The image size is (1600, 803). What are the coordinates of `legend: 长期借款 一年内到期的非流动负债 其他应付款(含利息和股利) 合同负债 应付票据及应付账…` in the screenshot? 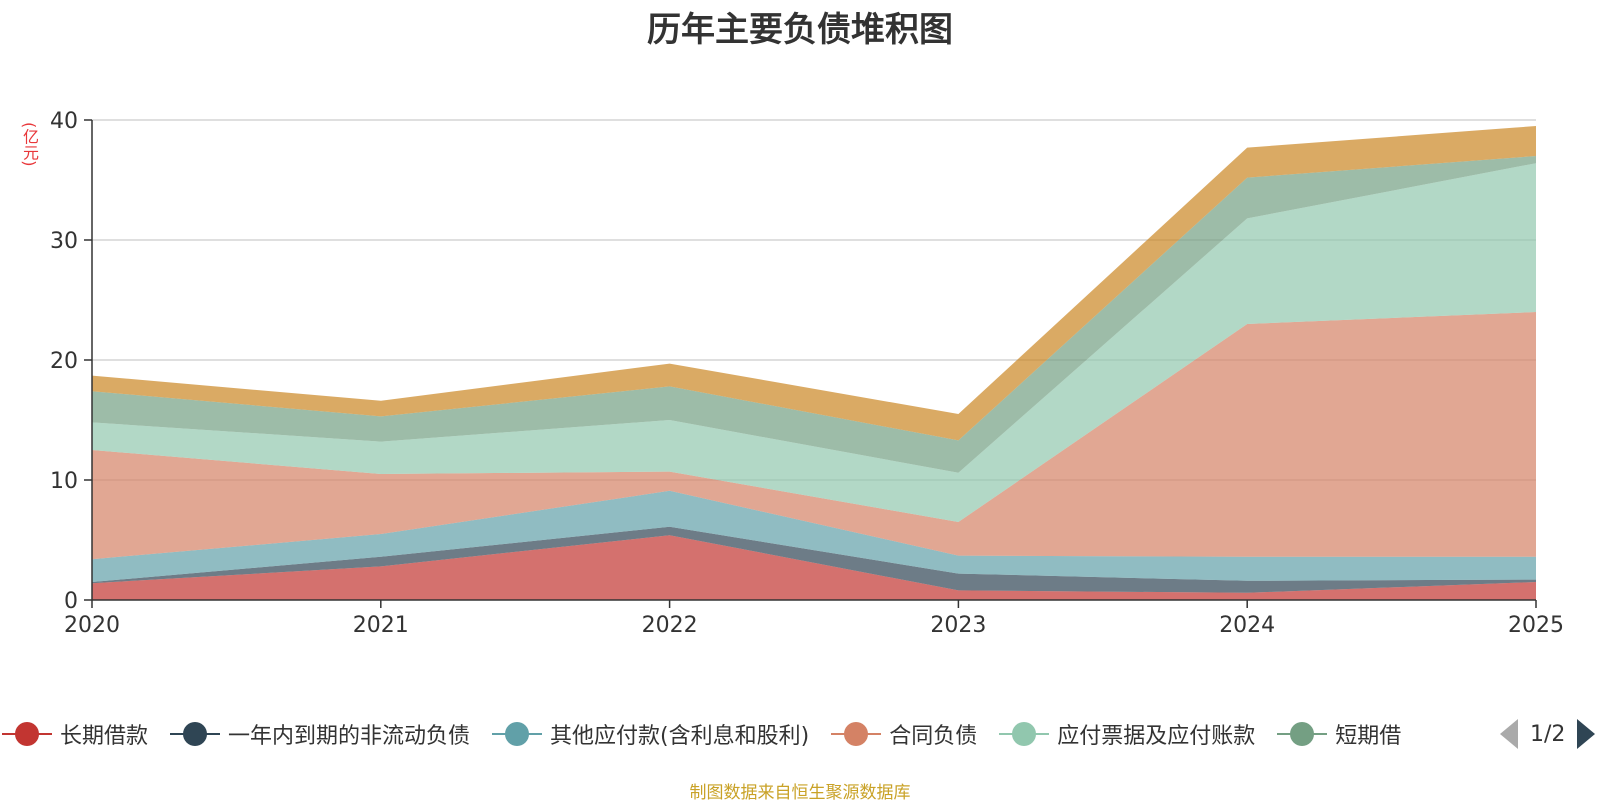 It's located at (800, 734).